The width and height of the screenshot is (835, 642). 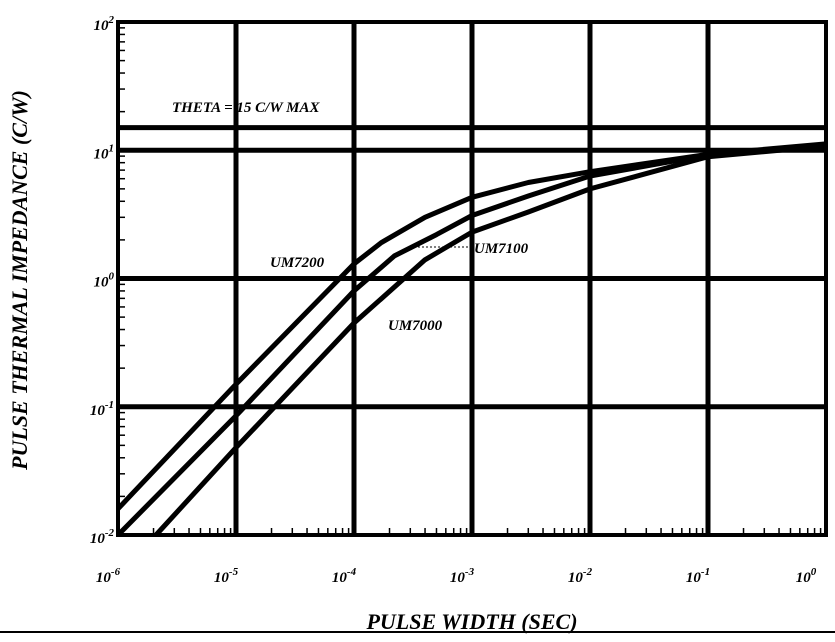 What do you see at coordinates (297, 263) in the screenshot?
I see `series-label-um7200: UM7200` at bounding box center [297, 263].